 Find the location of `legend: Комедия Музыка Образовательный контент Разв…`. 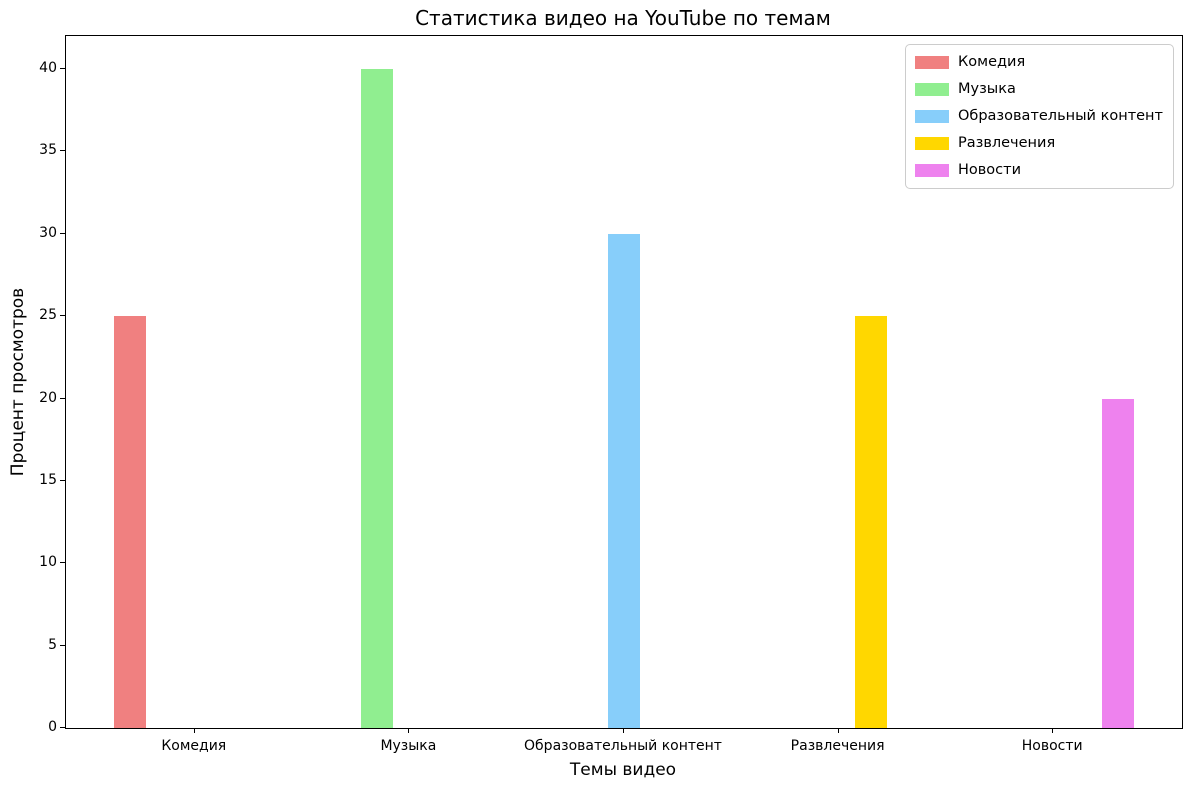

legend: Комедия Музыка Образовательный контент Разв… is located at coordinates (1039, 116).